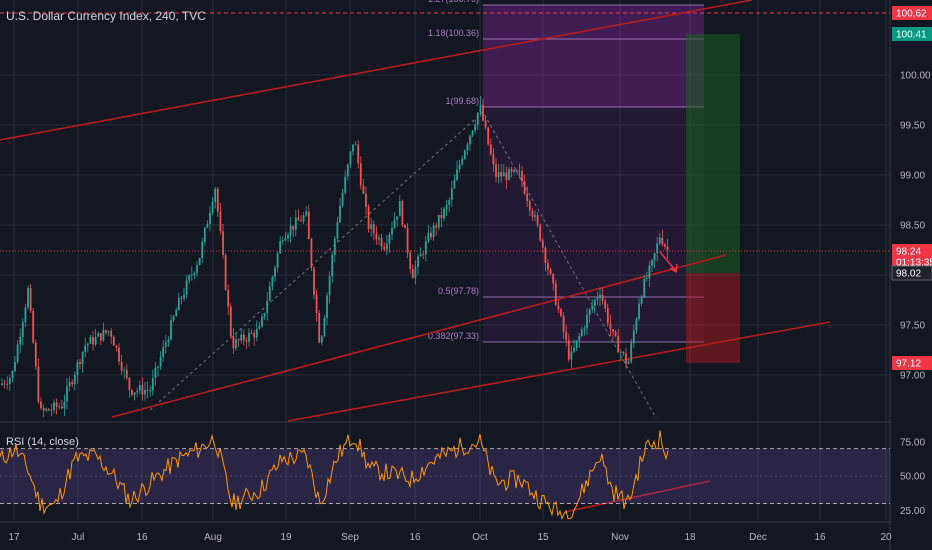 The width and height of the screenshot is (932, 550). What do you see at coordinates (593, 224) in the screenshot?
I see `fib-retrace-zone` at bounding box center [593, 224].